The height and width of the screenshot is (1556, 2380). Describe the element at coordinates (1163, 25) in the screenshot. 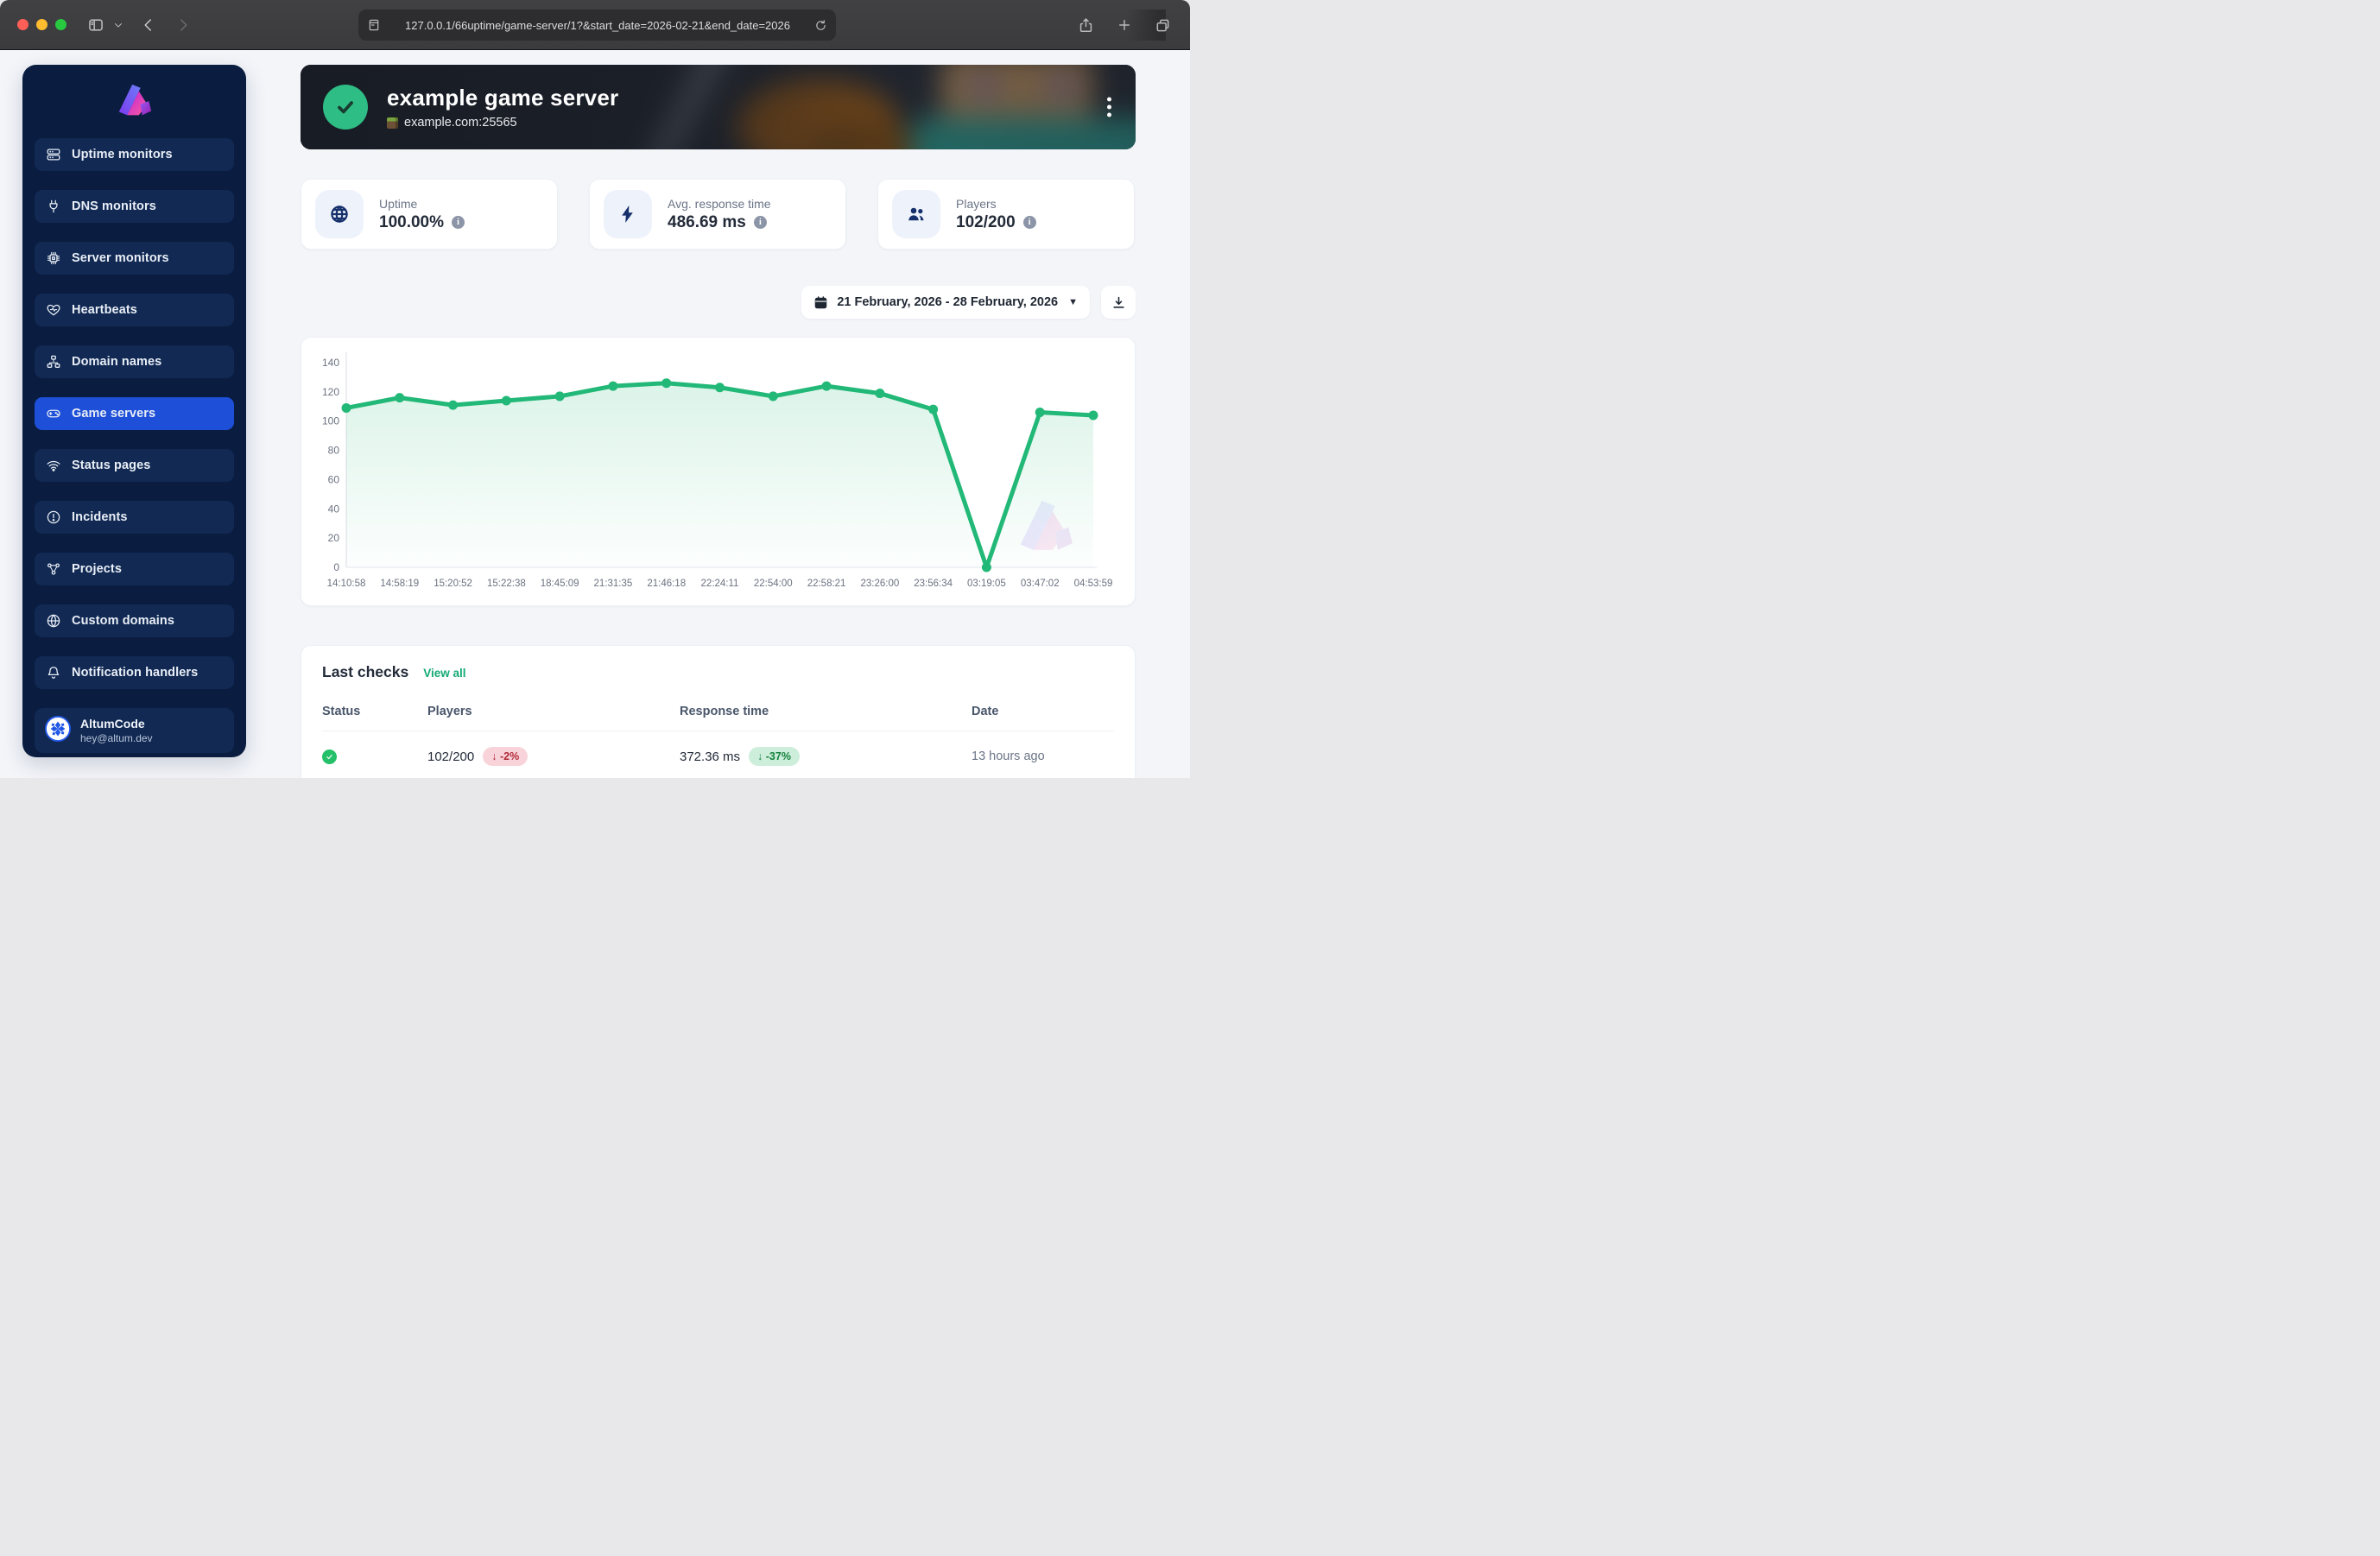

I see `tabs-icon` at that location.